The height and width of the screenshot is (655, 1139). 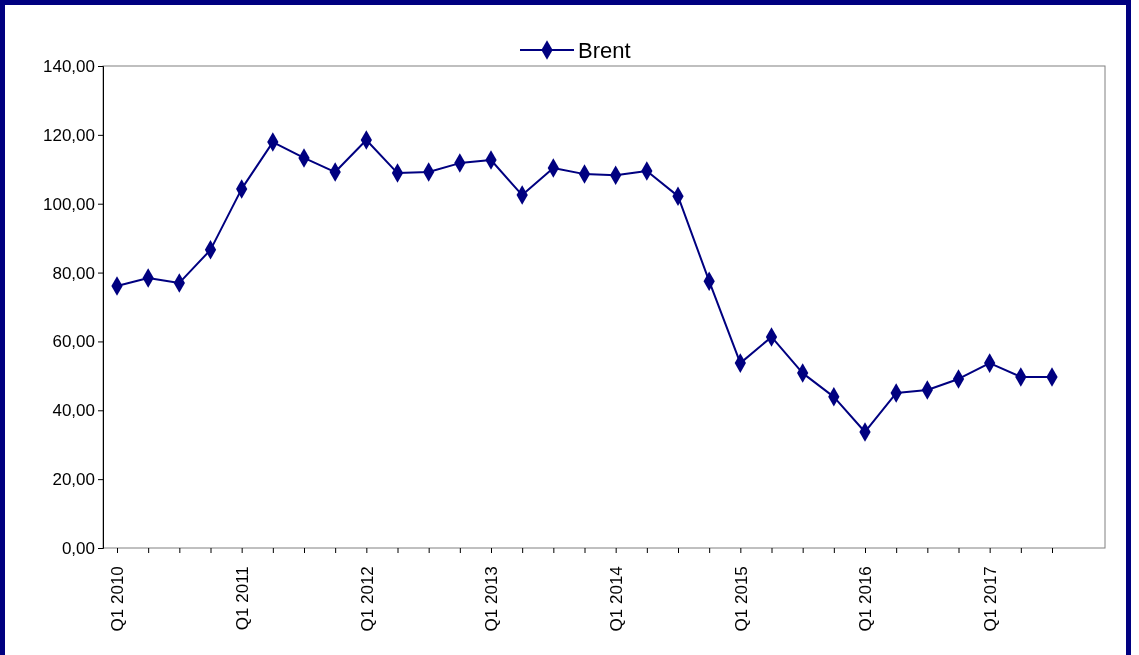 I want to click on x-tick-label: Q1 2010, so click(x=118, y=599).